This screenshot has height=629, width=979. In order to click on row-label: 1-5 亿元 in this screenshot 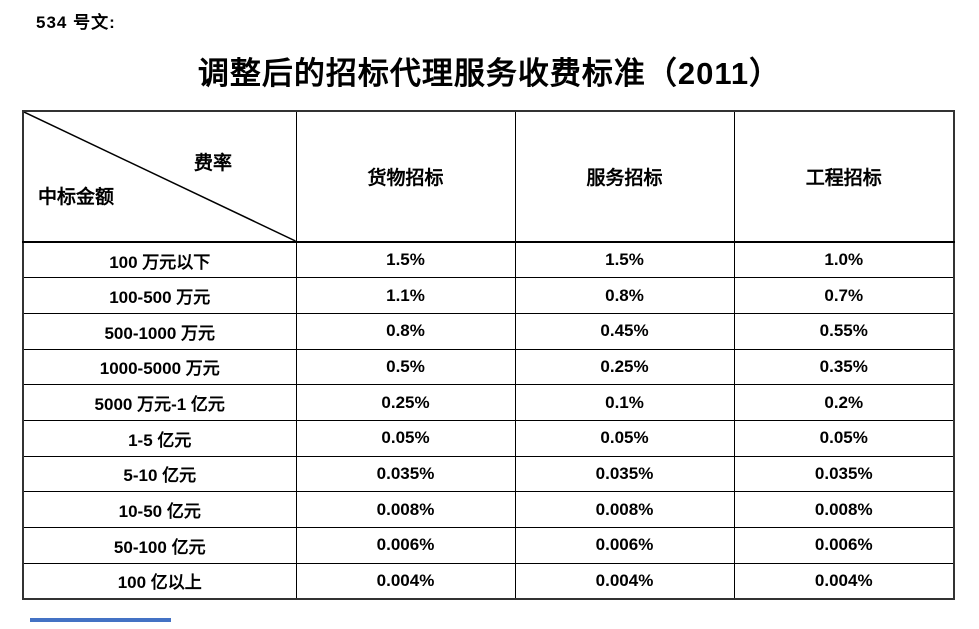, I will do `click(159, 438)`.